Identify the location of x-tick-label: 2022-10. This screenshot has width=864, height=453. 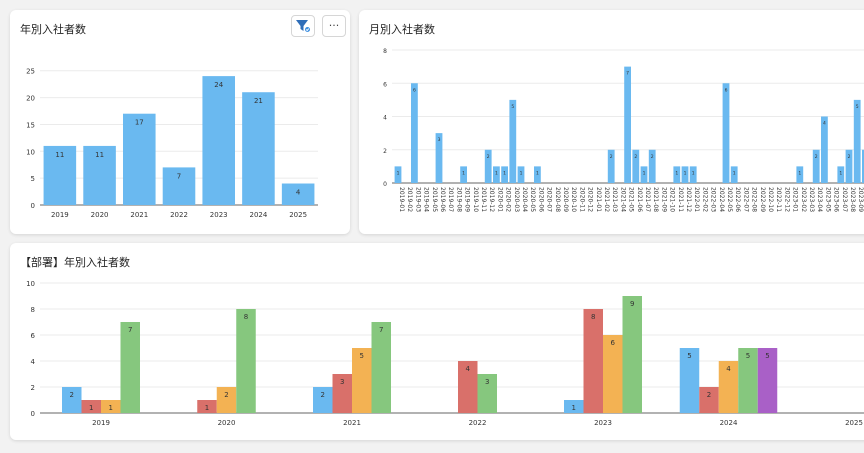
(770, 199).